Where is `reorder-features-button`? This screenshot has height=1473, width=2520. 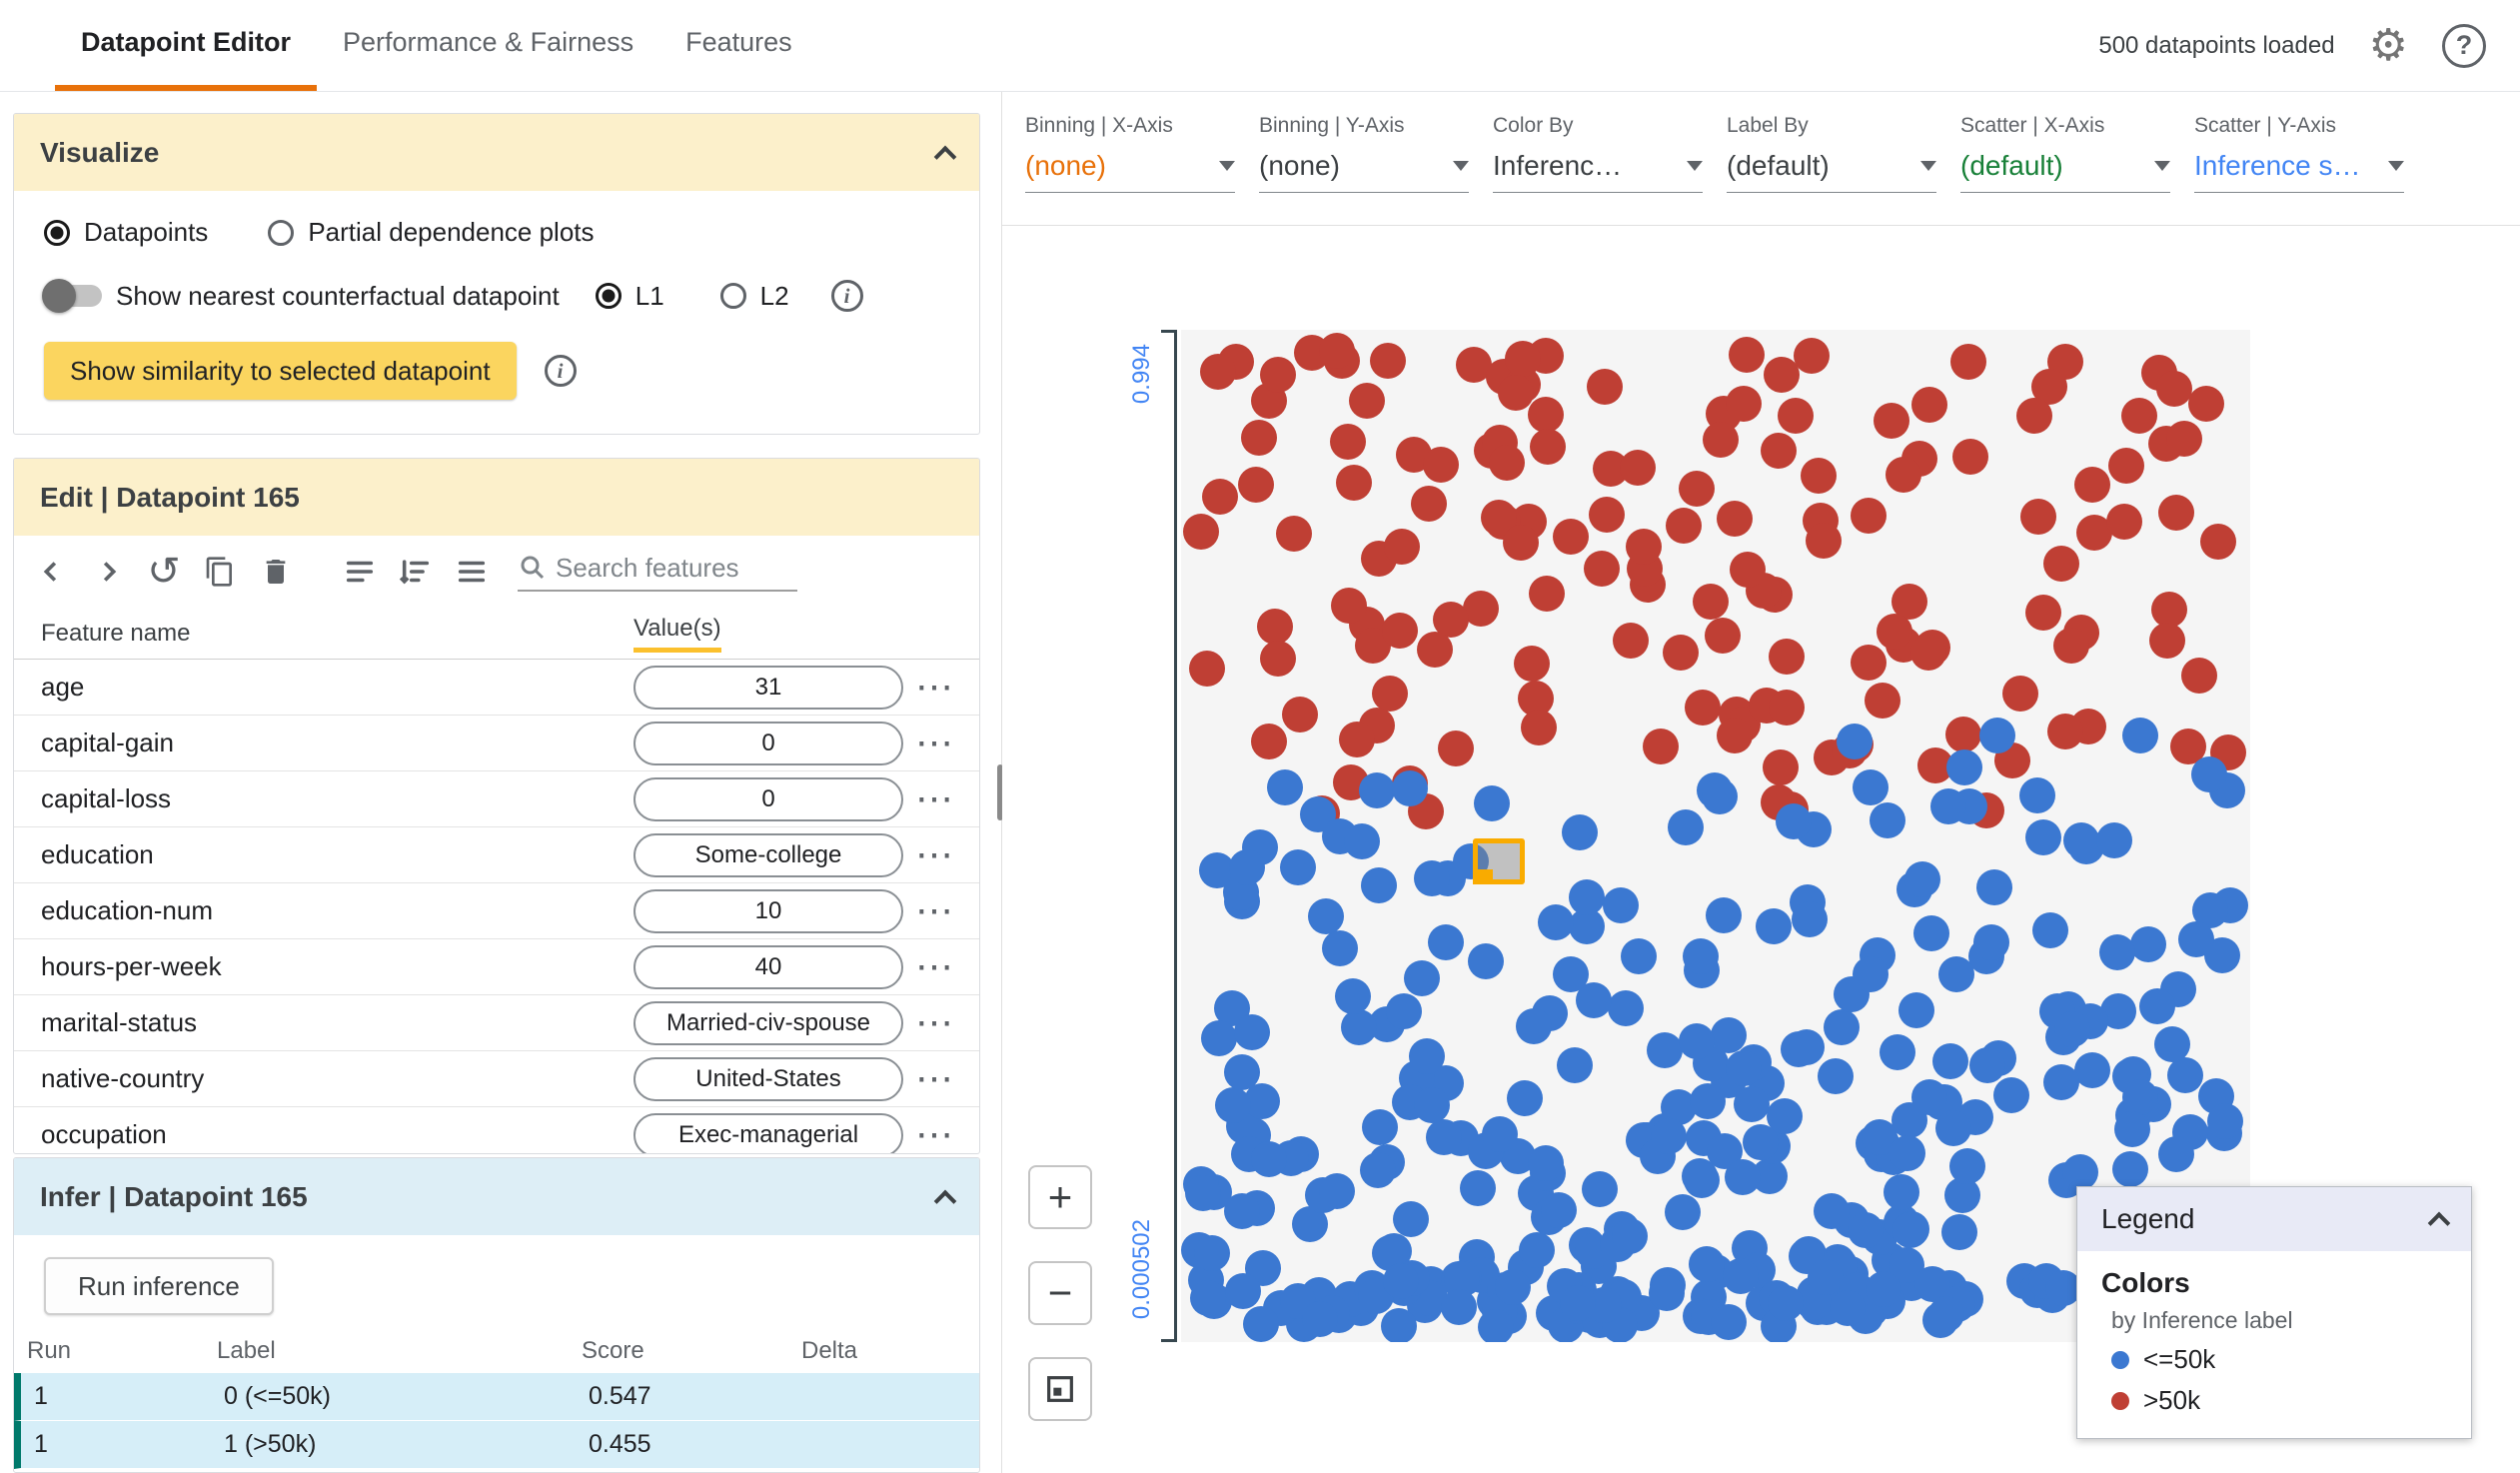 reorder-features-button is located at coordinates (472, 572).